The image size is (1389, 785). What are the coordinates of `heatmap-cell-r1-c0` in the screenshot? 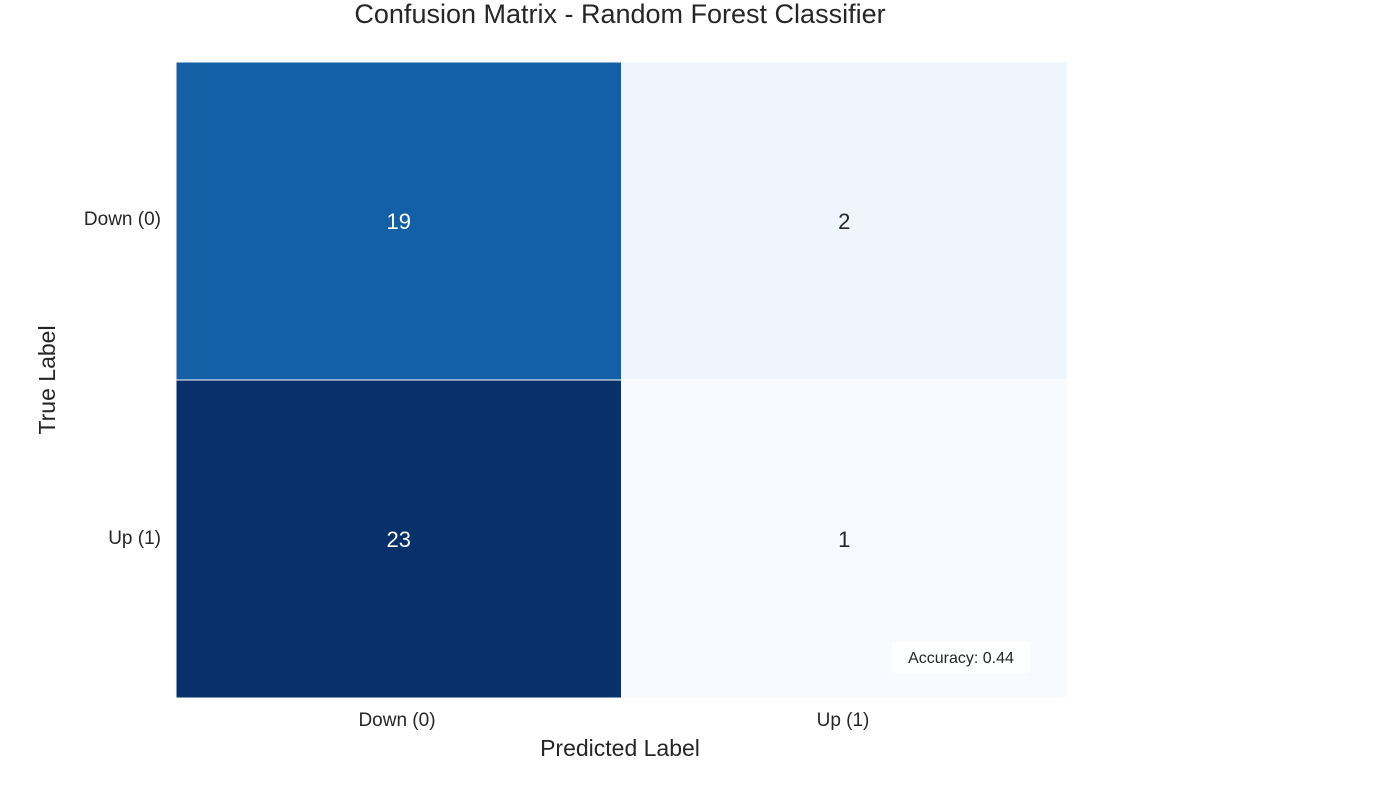 It's located at (398, 539).